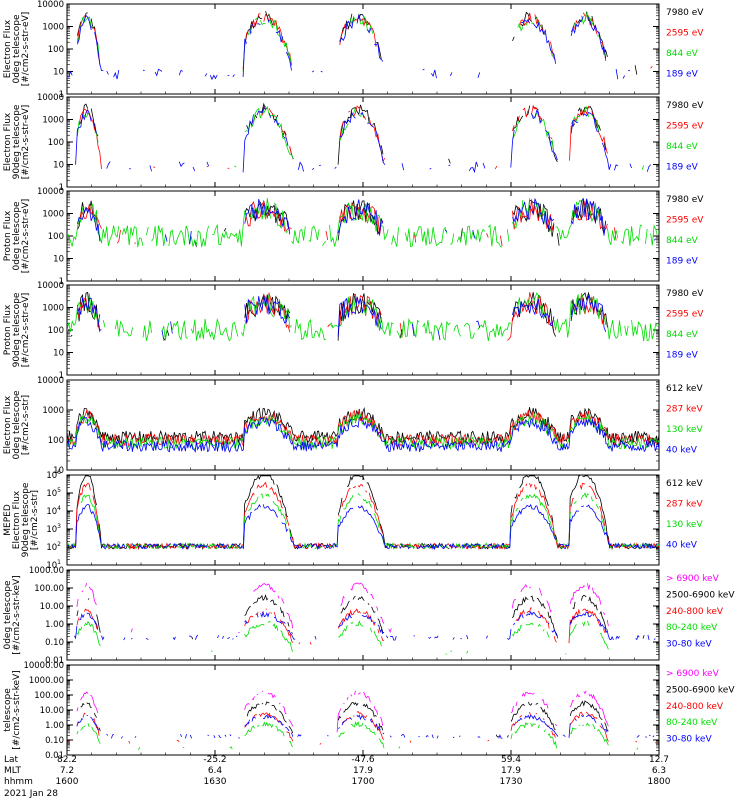 The image size is (750, 804). Describe the element at coordinates (363, 771) in the screenshot. I see `x-tick-label: 17.9` at that location.